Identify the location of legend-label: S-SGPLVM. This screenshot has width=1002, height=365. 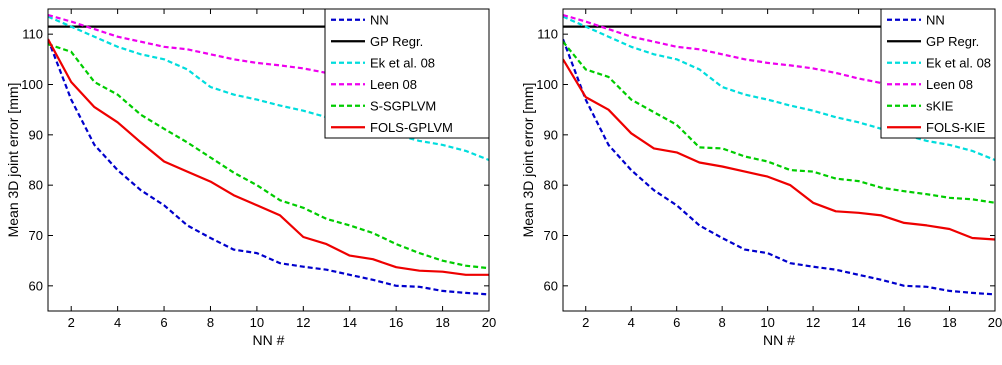
(403, 105).